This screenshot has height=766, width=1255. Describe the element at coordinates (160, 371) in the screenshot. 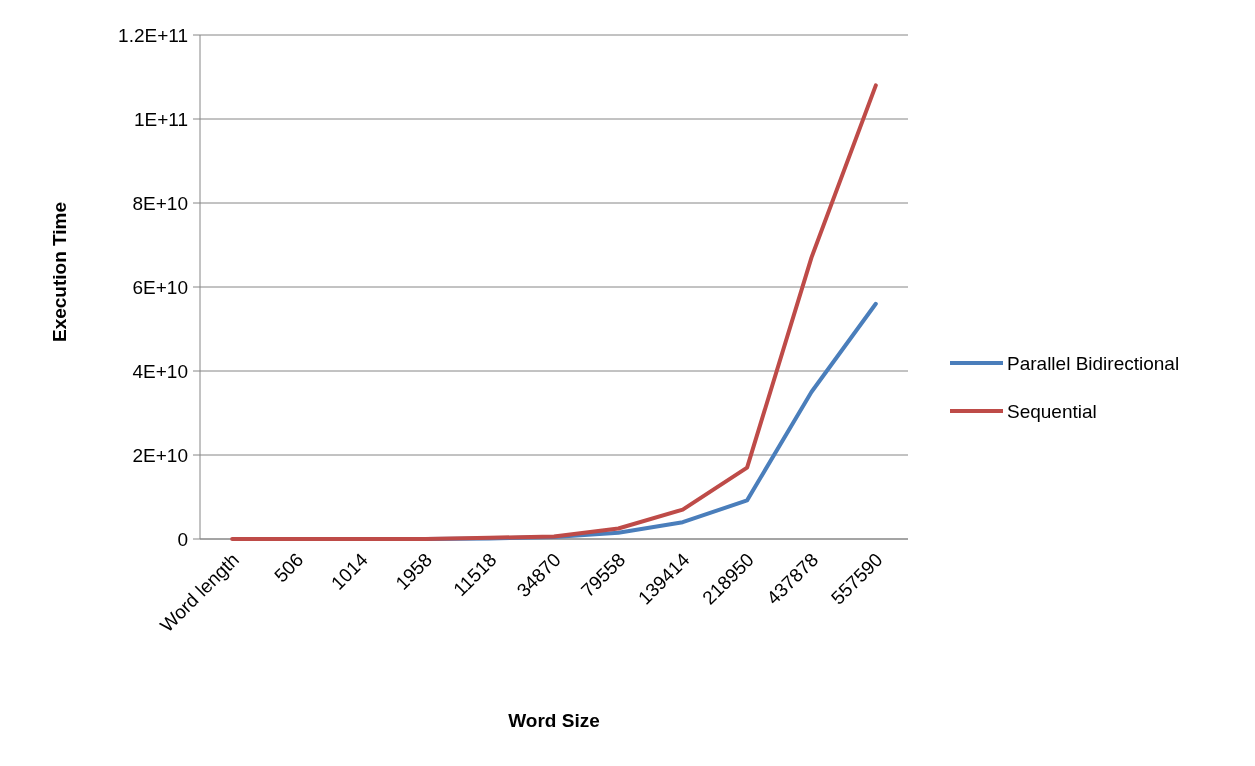

I see `y-tick-label: 4E+10` at that location.